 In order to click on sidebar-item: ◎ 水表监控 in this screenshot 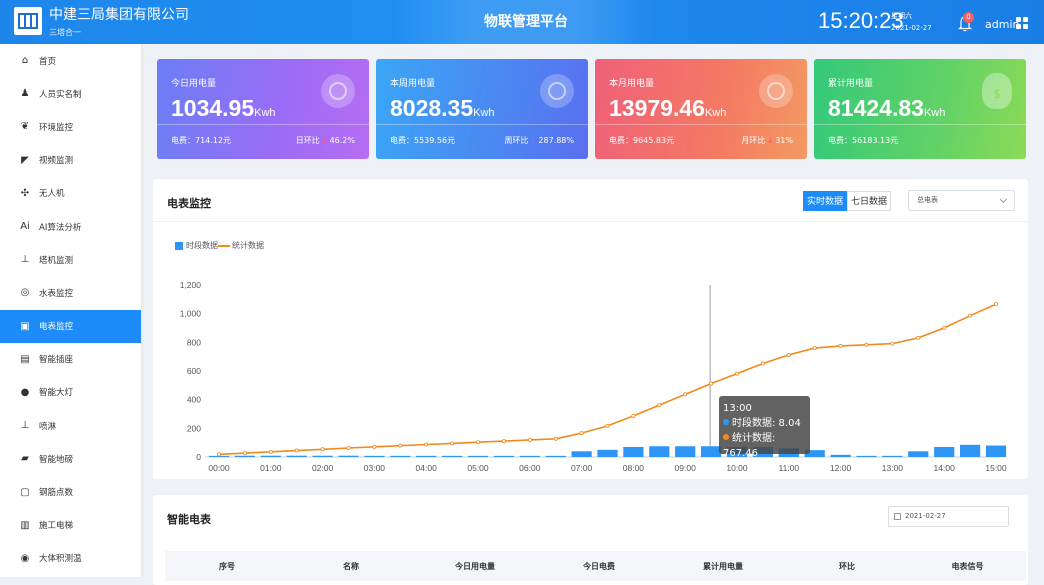, I will do `click(70, 292)`.